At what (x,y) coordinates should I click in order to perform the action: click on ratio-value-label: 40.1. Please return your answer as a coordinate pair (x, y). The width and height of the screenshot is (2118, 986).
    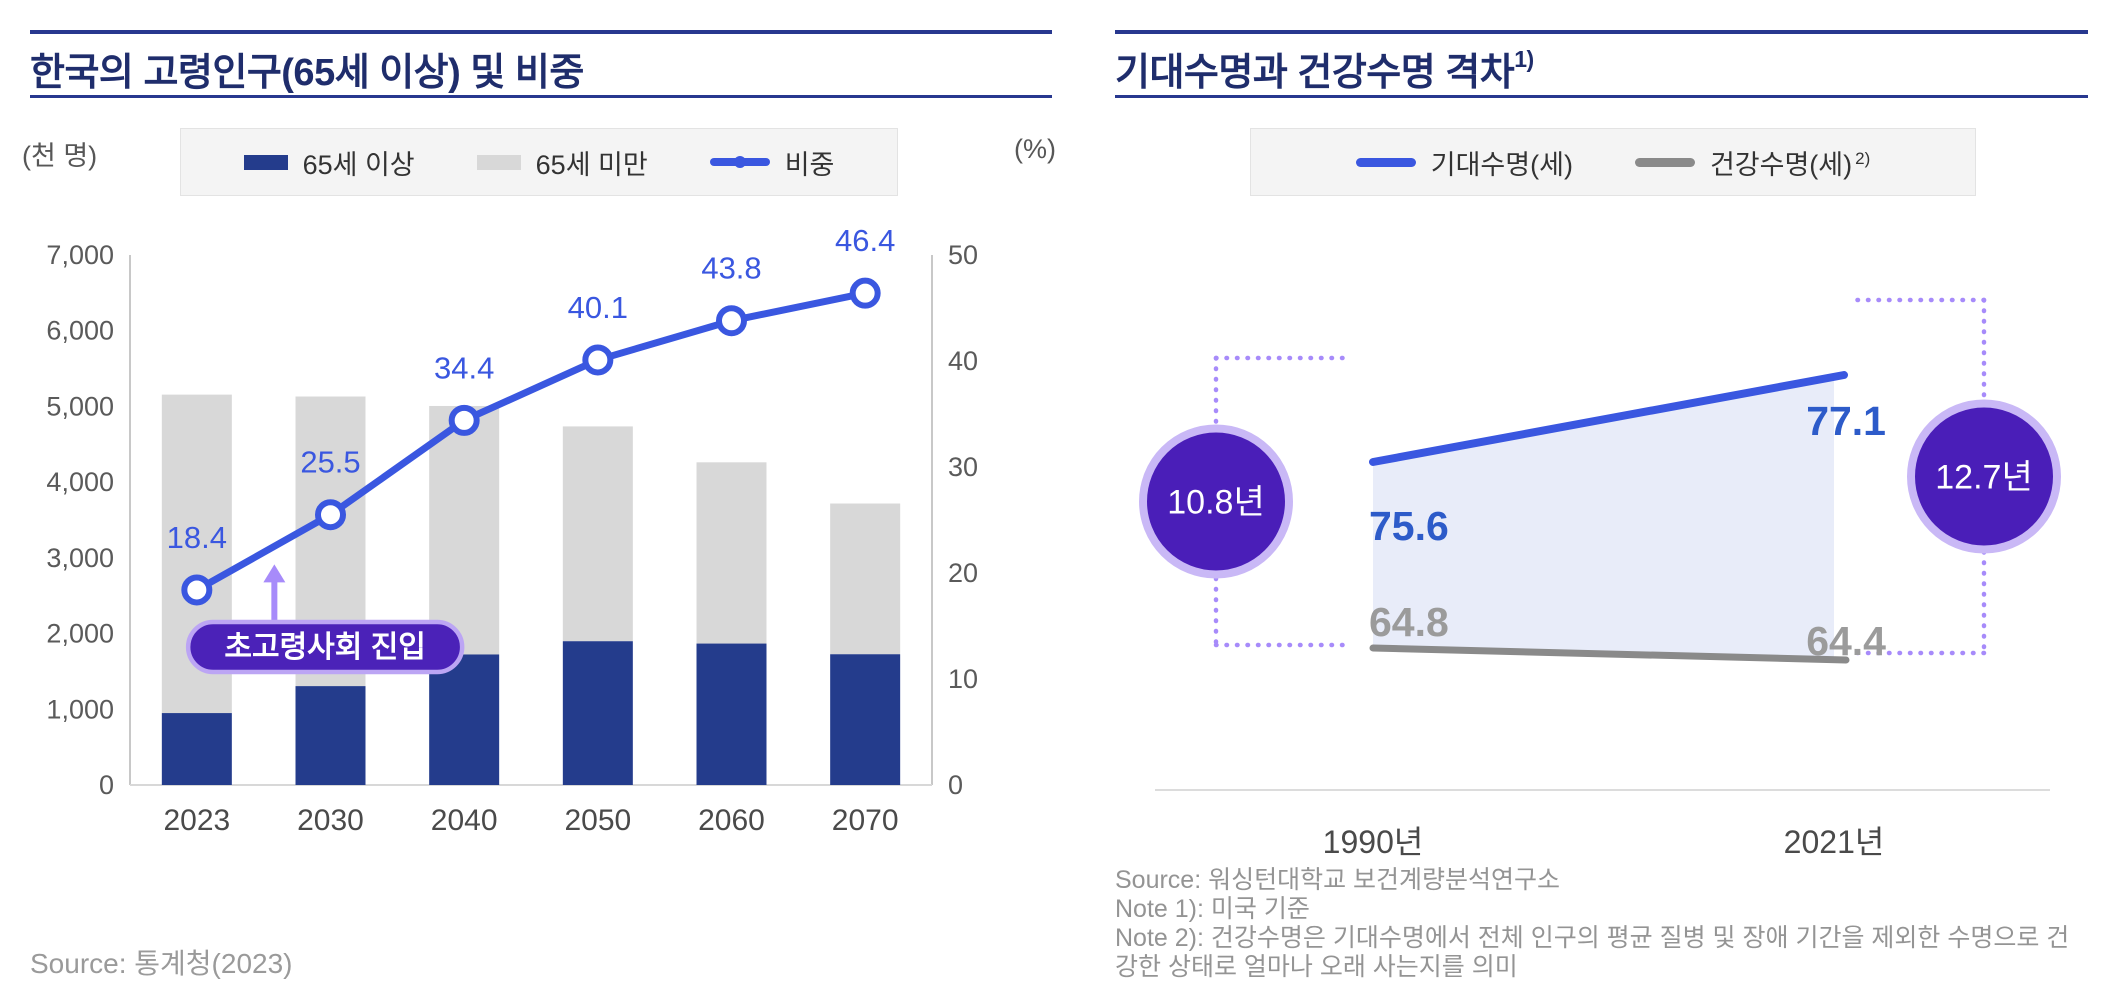
    Looking at the image, I should click on (598, 307).